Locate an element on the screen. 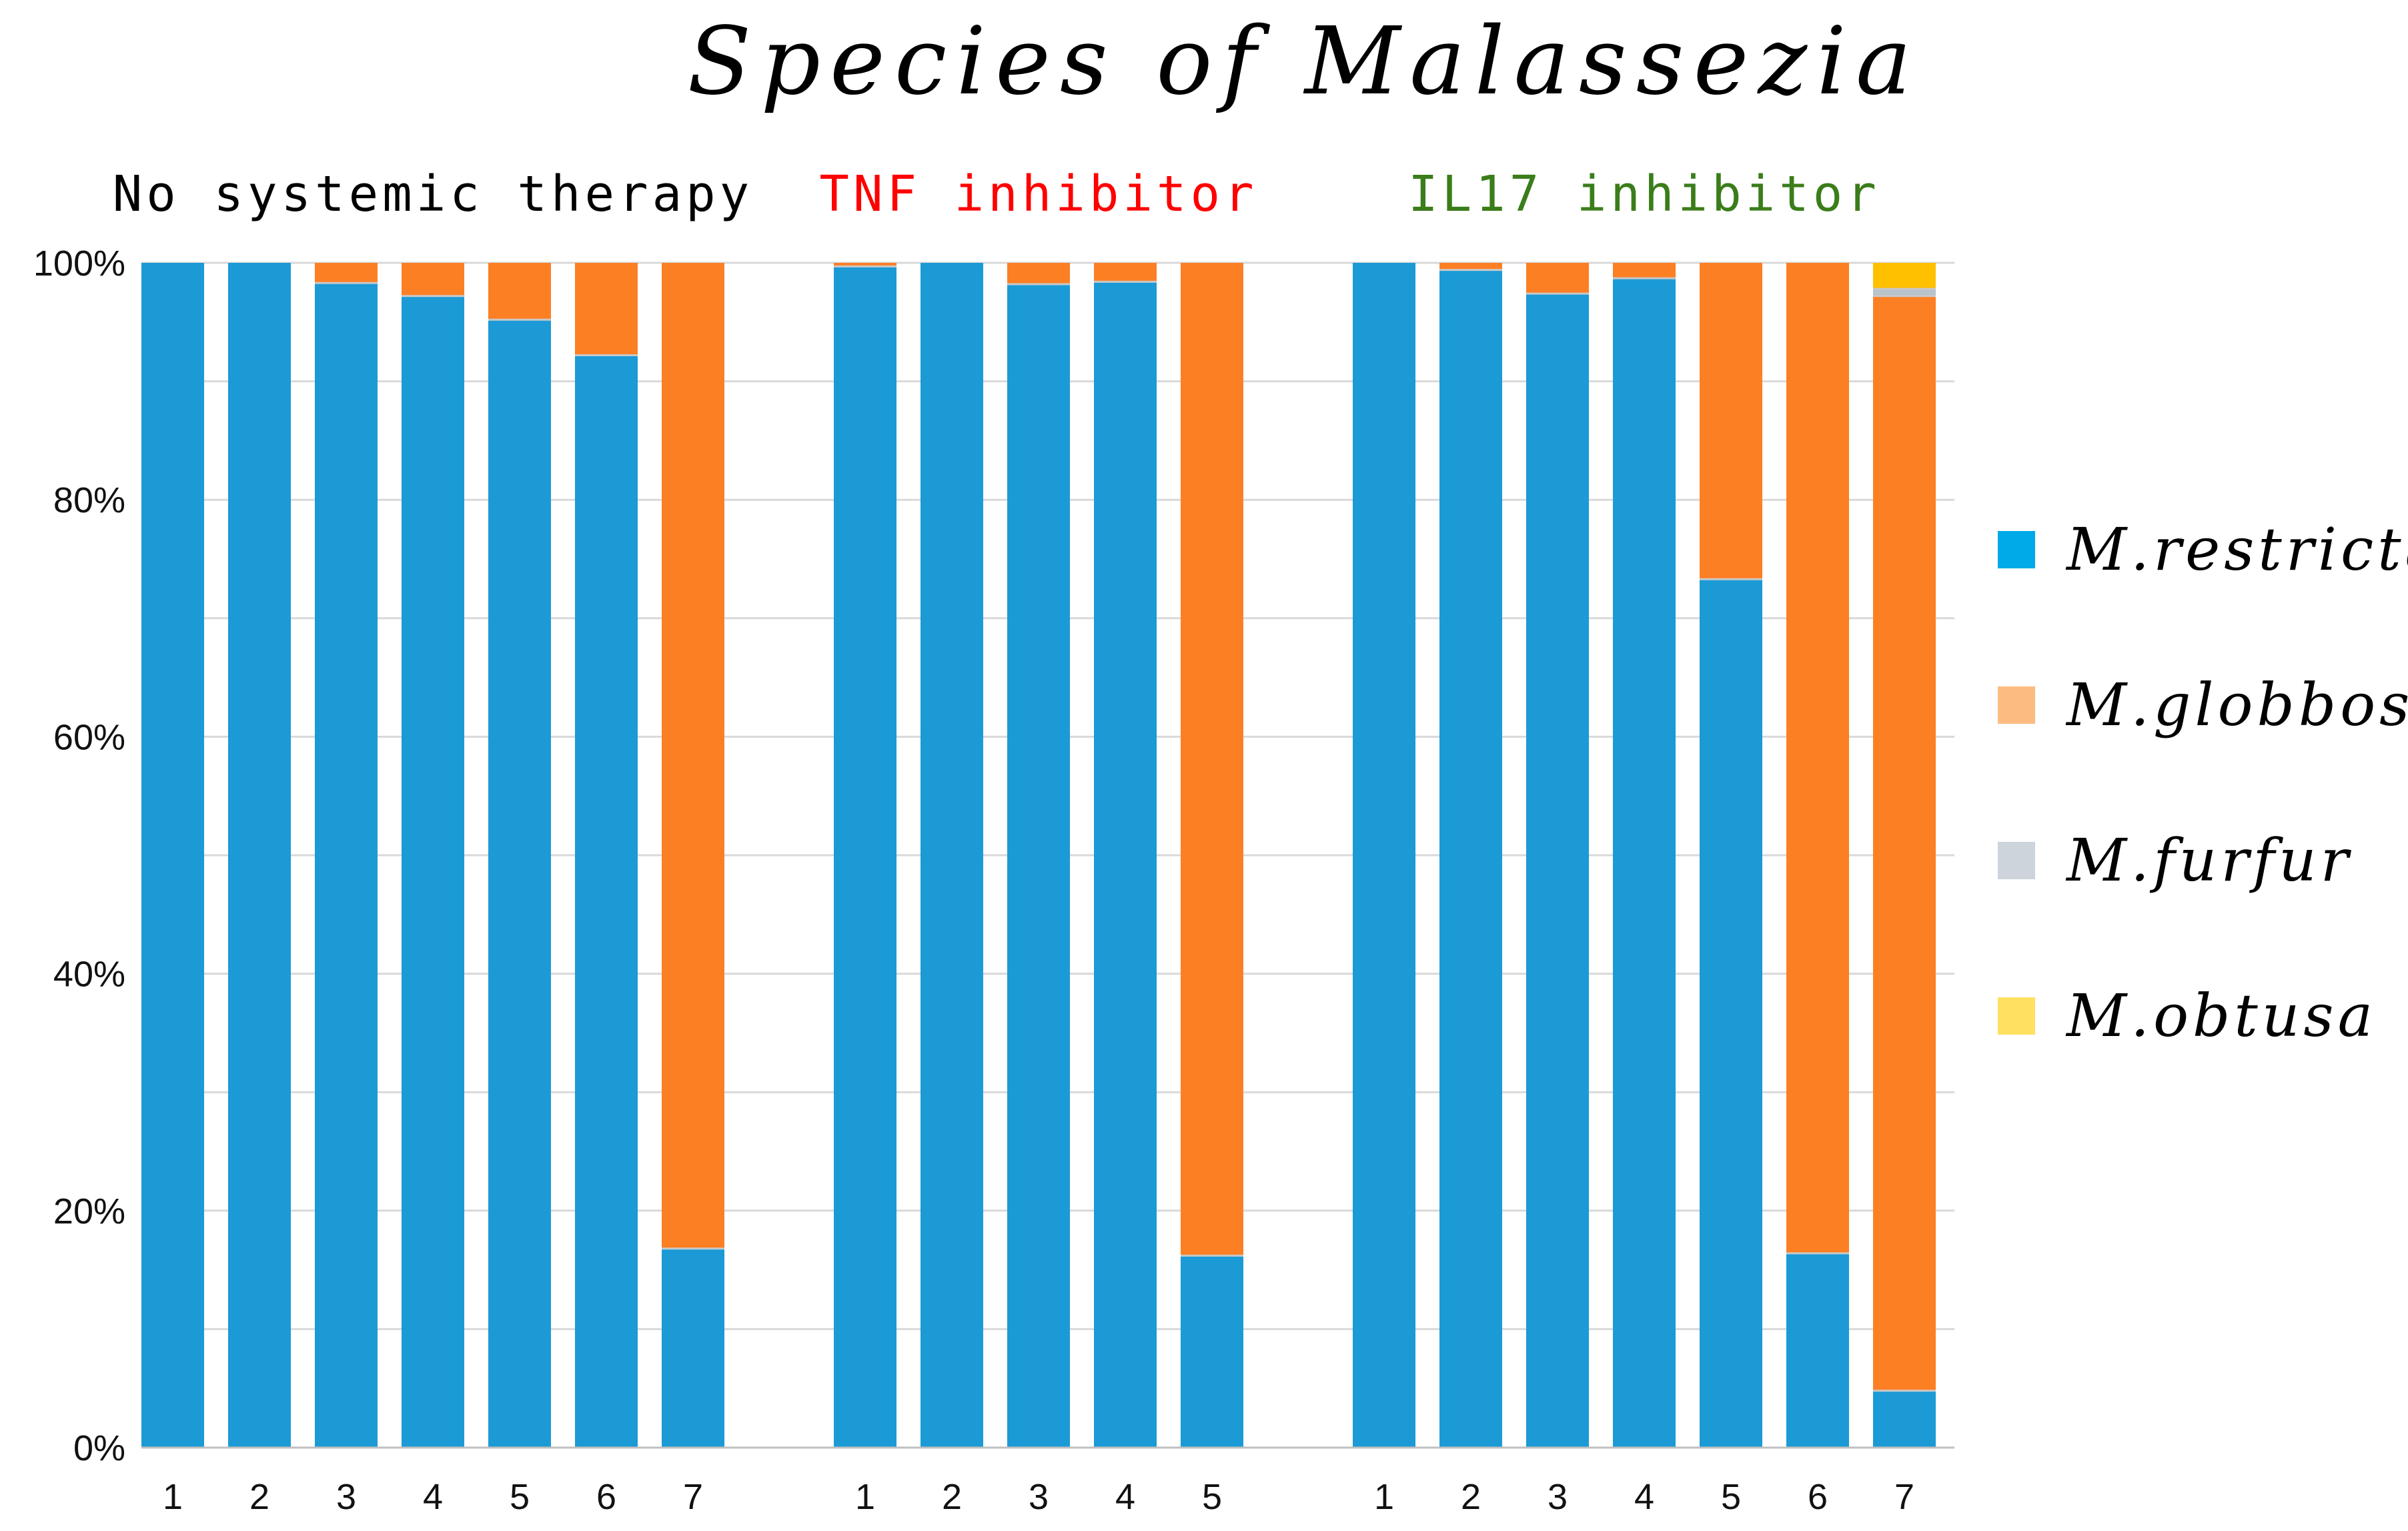 The height and width of the screenshot is (1531, 2408). y-tick-label: 0% is located at coordinates (99, 1448).